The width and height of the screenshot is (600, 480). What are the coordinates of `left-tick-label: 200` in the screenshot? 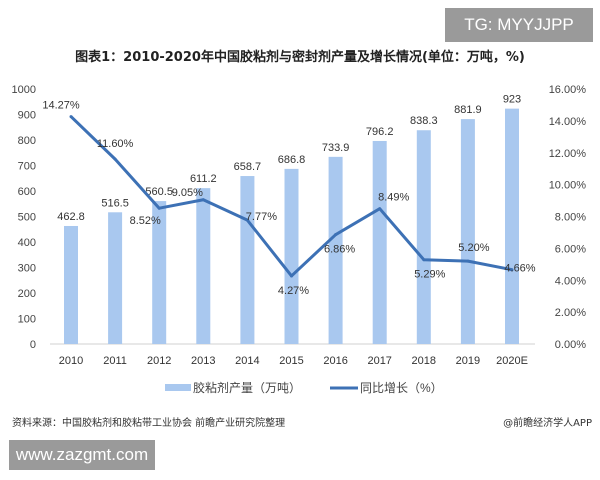 It's located at (27, 294).